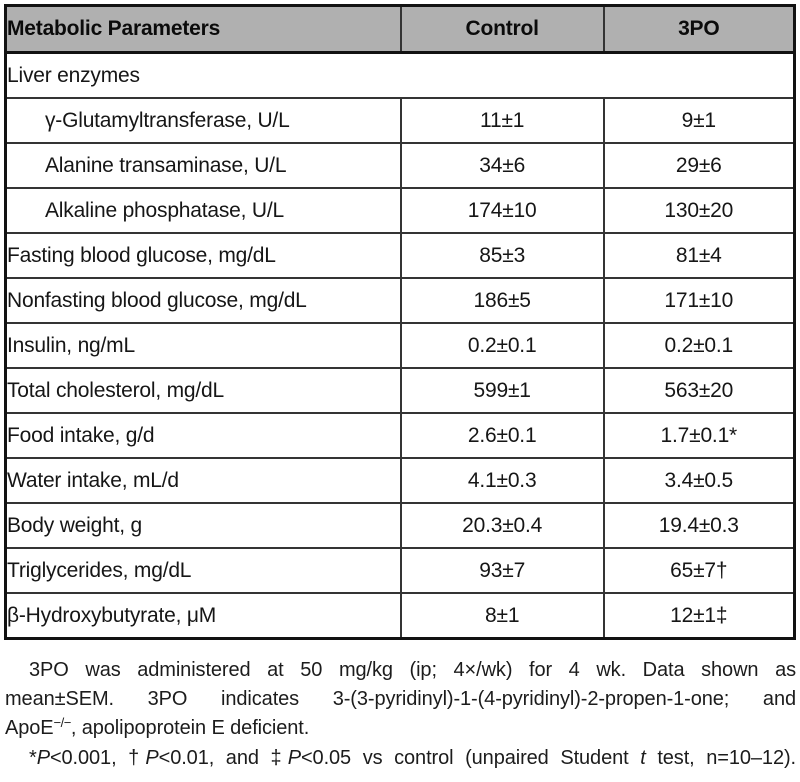 The height and width of the screenshot is (782, 800). I want to click on 3po-value: 29±6, so click(699, 165).